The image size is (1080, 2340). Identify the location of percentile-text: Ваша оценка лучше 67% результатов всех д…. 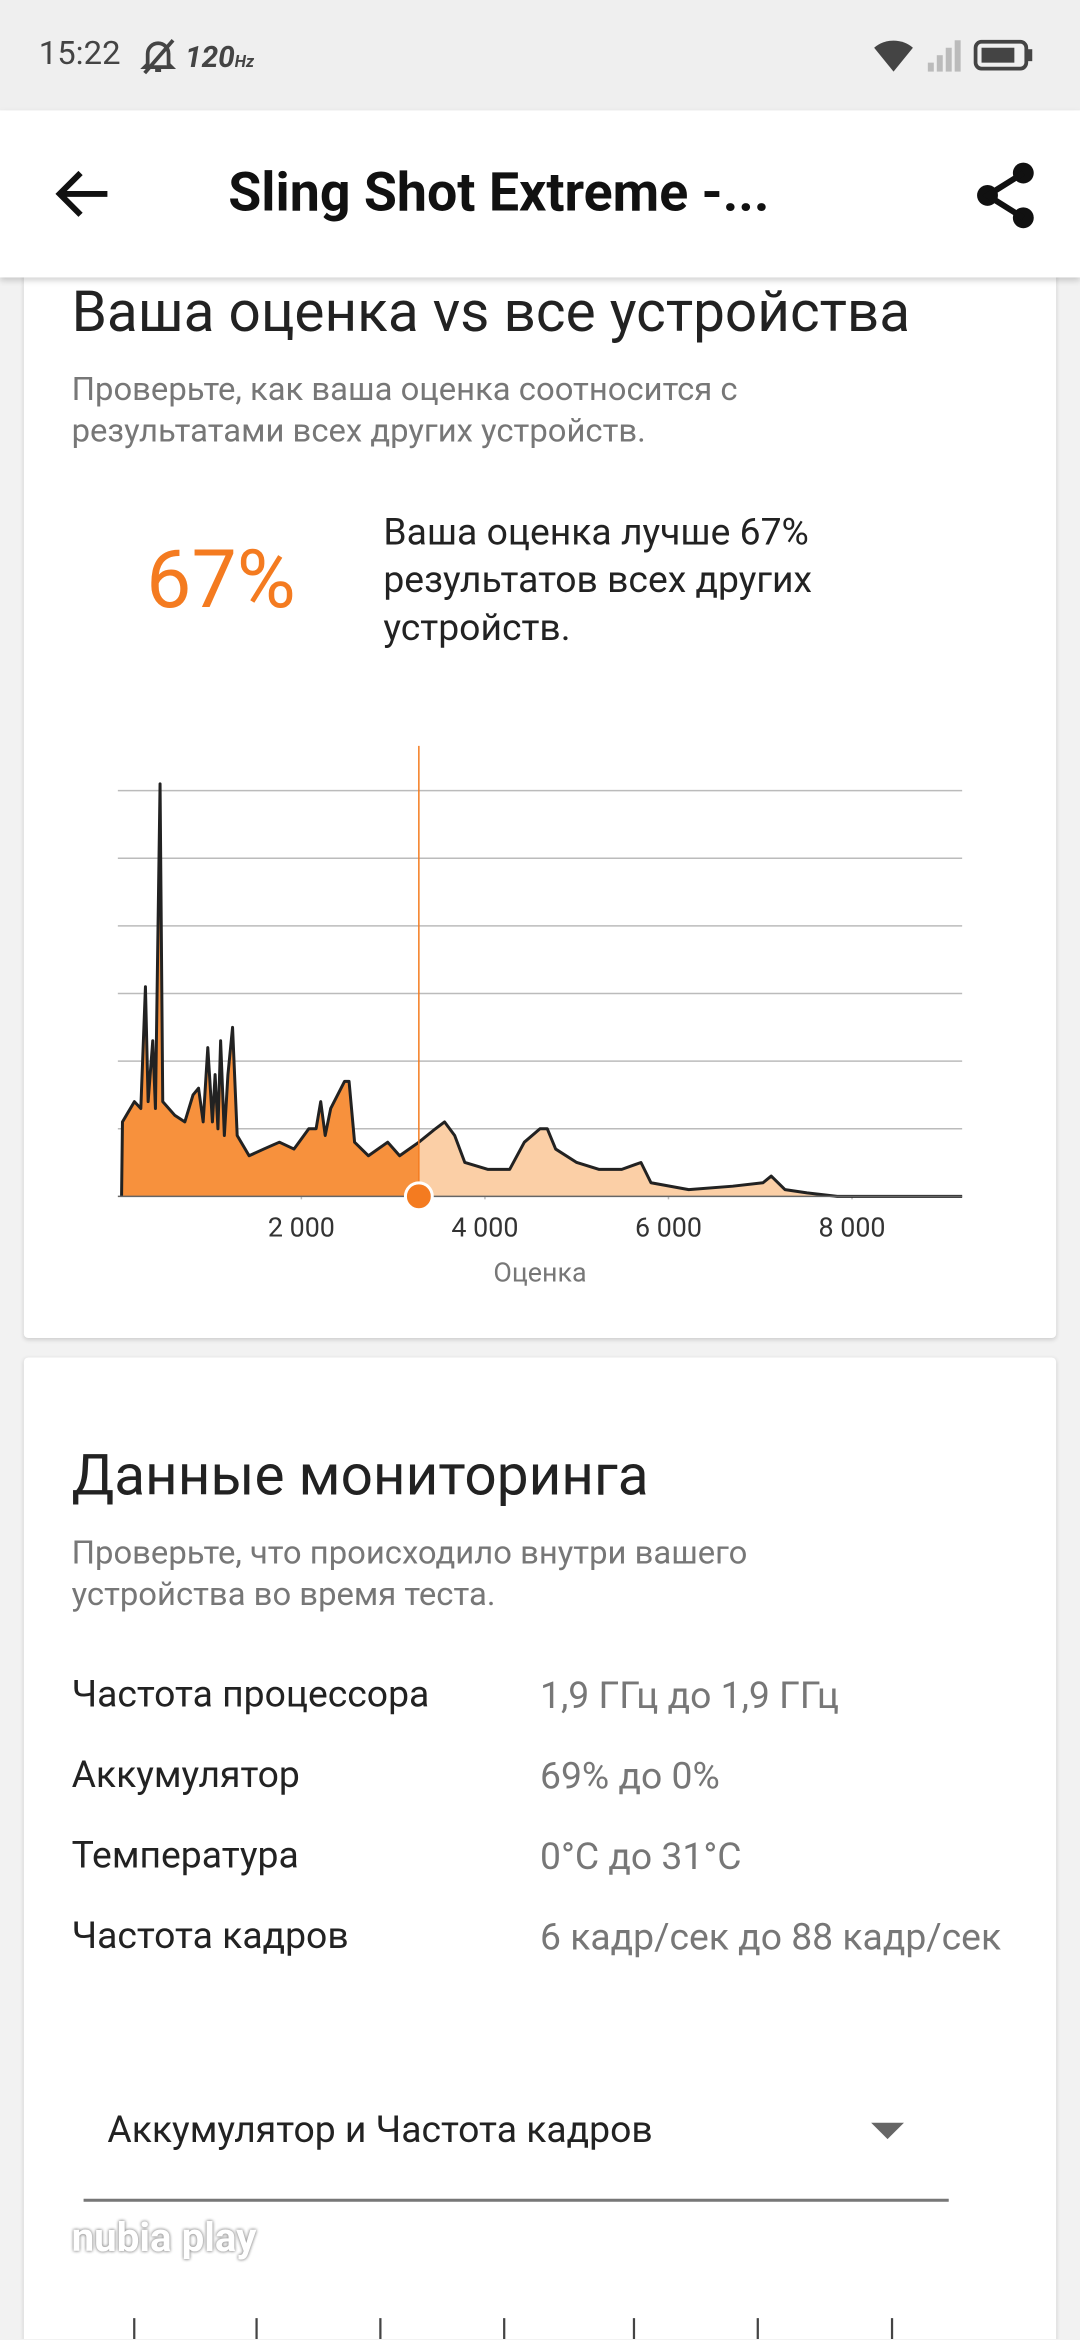
(598, 581).